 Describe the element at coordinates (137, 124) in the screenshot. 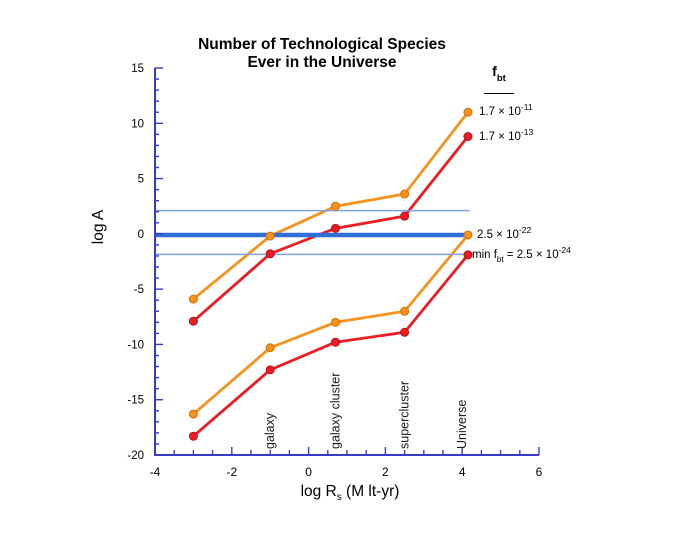

I see `y-tick-label: 10` at that location.